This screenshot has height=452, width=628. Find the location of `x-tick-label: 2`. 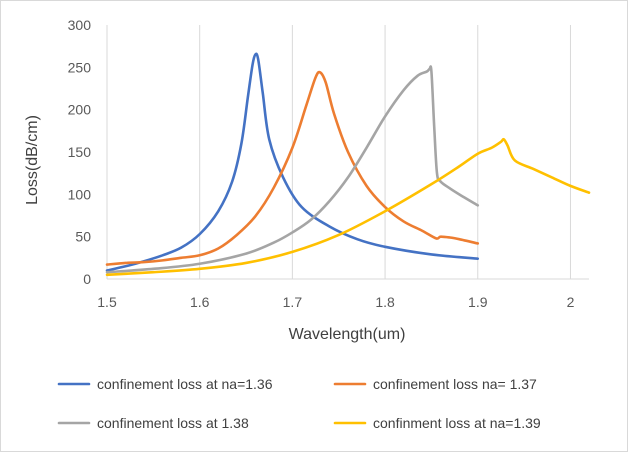

x-tick-label: 2 is located at coordinates (571, 302).